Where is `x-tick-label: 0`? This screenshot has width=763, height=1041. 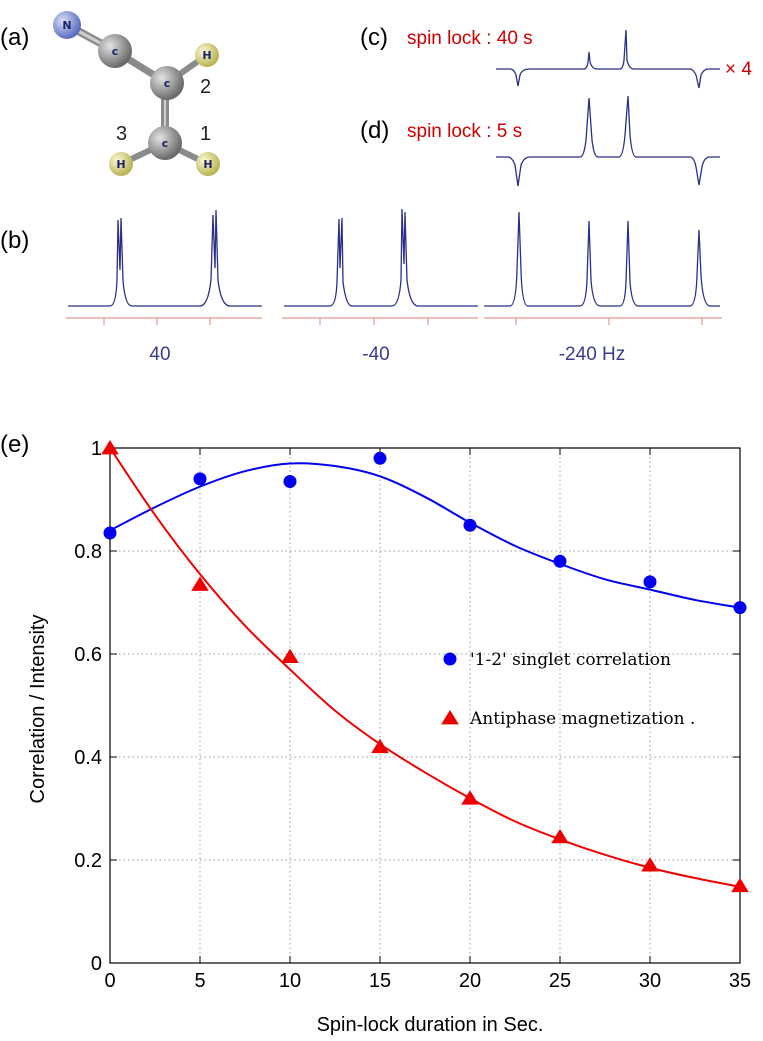
x-tick-label: 0 is located at coordinates (109, 981).